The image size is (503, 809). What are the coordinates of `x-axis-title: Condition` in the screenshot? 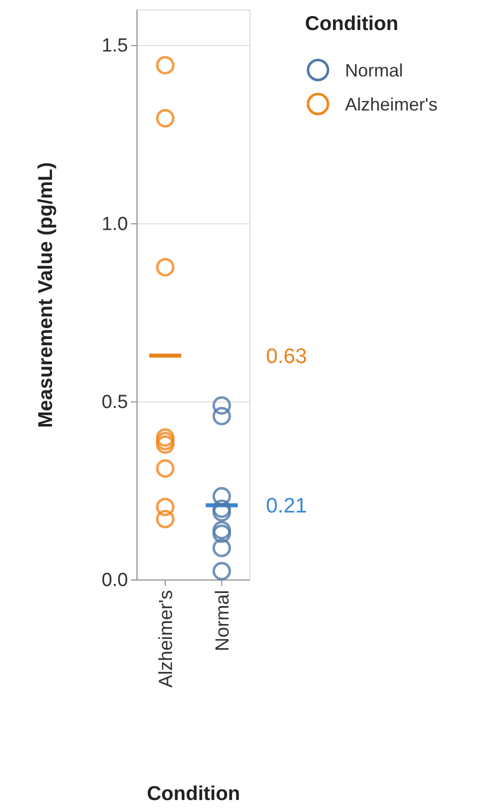 It's located at (193, 794).